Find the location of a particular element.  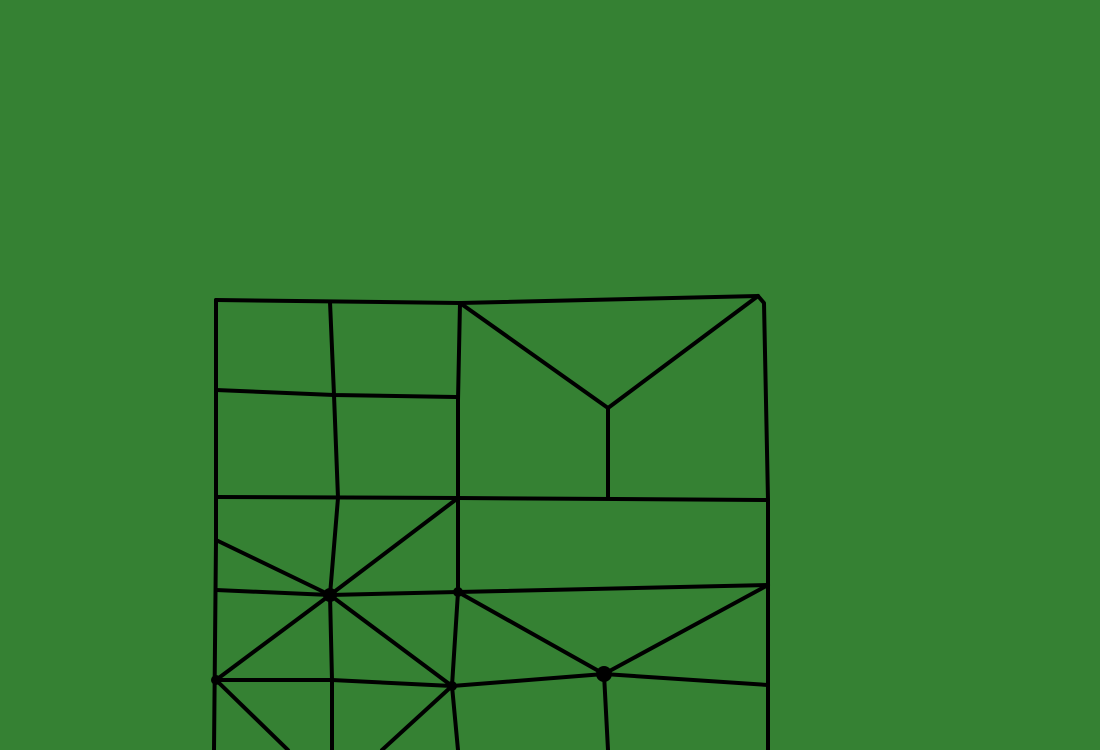

upper-mid-vertical is located at coordinates (459, 400).